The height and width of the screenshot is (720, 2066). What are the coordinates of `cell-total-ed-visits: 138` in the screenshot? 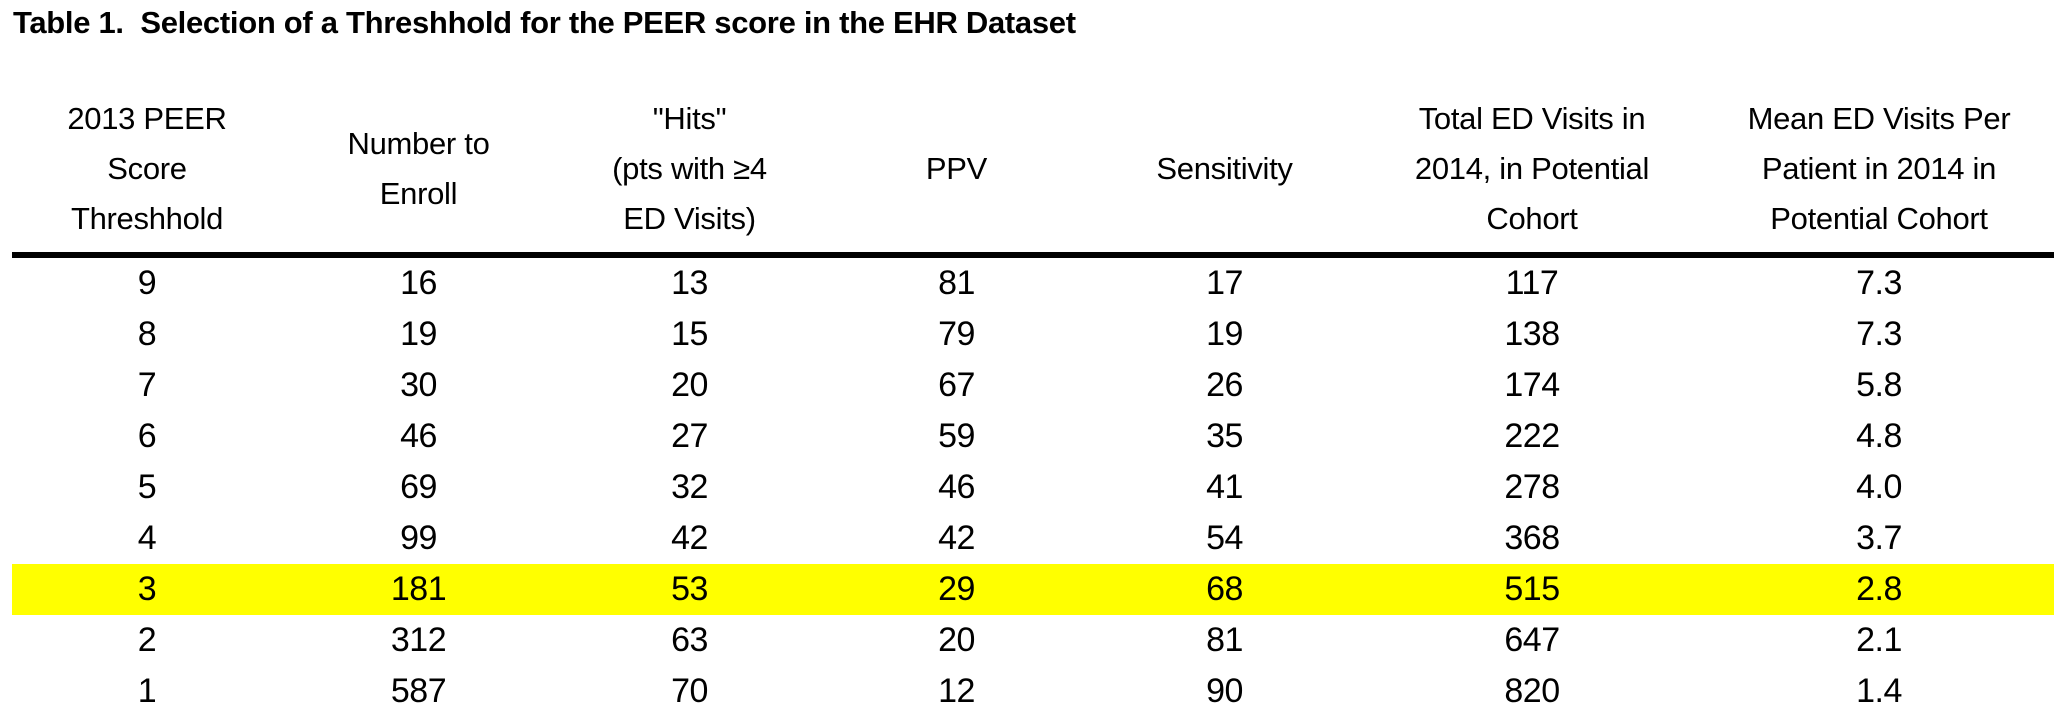 It's located at (1532, 334).